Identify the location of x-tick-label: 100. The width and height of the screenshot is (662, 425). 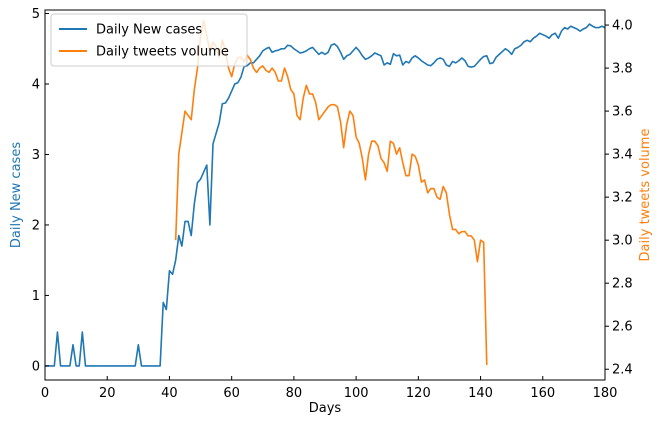
(356, 393).